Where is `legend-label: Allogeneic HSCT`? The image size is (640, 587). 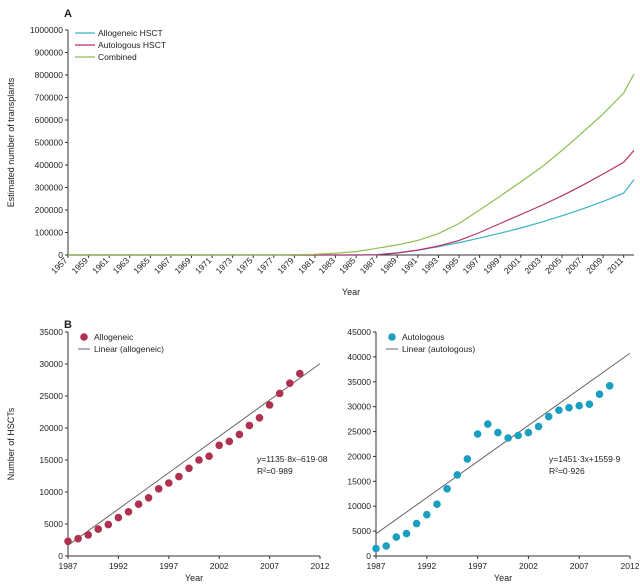
legend-label: Allogeneic HSCT is located at coordinates (130, 33).